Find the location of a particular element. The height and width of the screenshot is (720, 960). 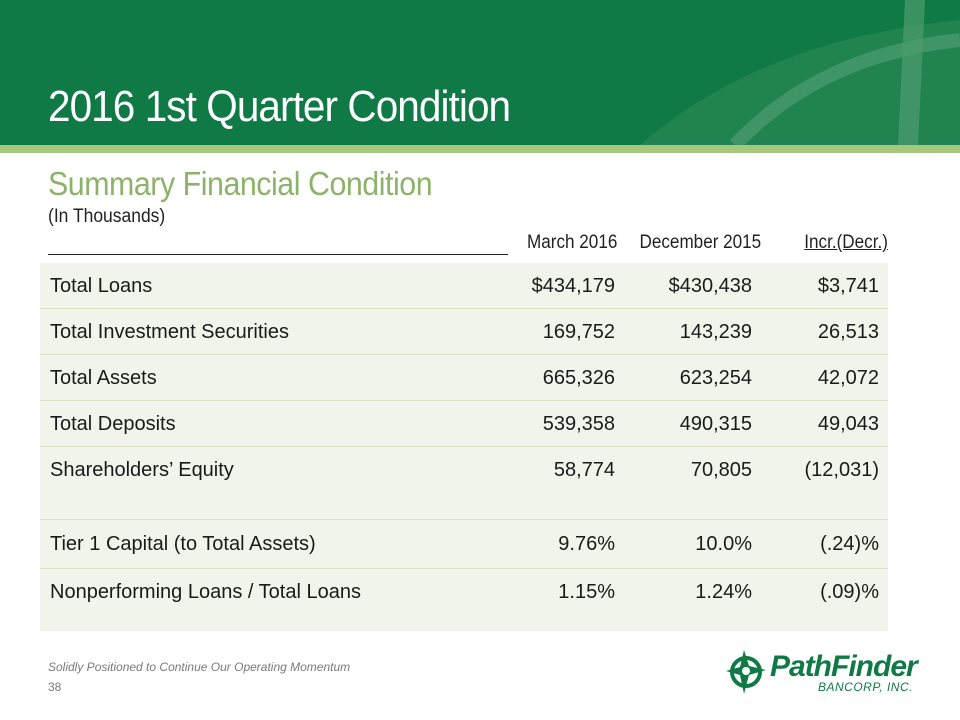

cell-march-2016: 665,326 is located at coordinates (578, 378).